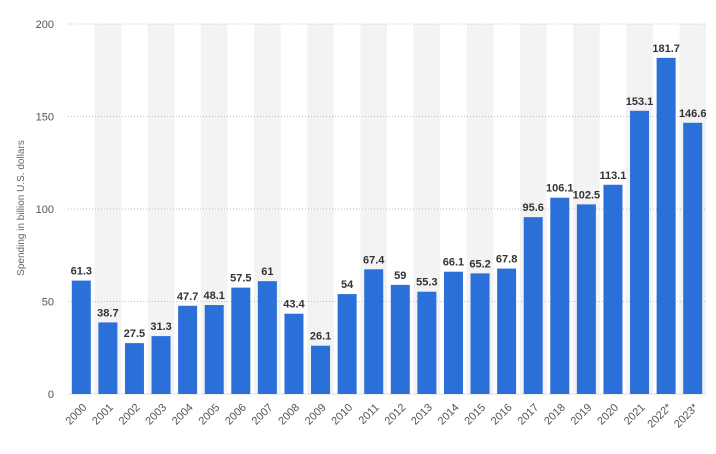 The image size is (716, 454). What do you see at coordinates (374, 260) in the screenshot?
I see `data-label: 67.4` at bounding box center [374, 260].